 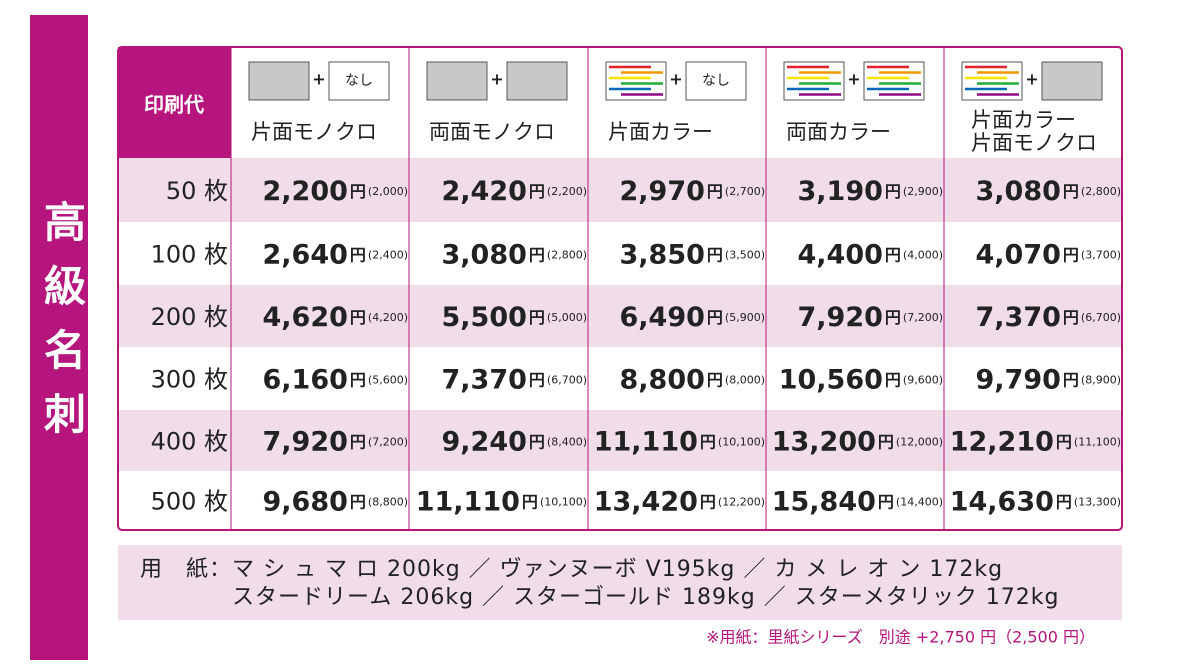 I want to click on price-cell: 3,190 円 (2,900), so click(x=871, y=191).